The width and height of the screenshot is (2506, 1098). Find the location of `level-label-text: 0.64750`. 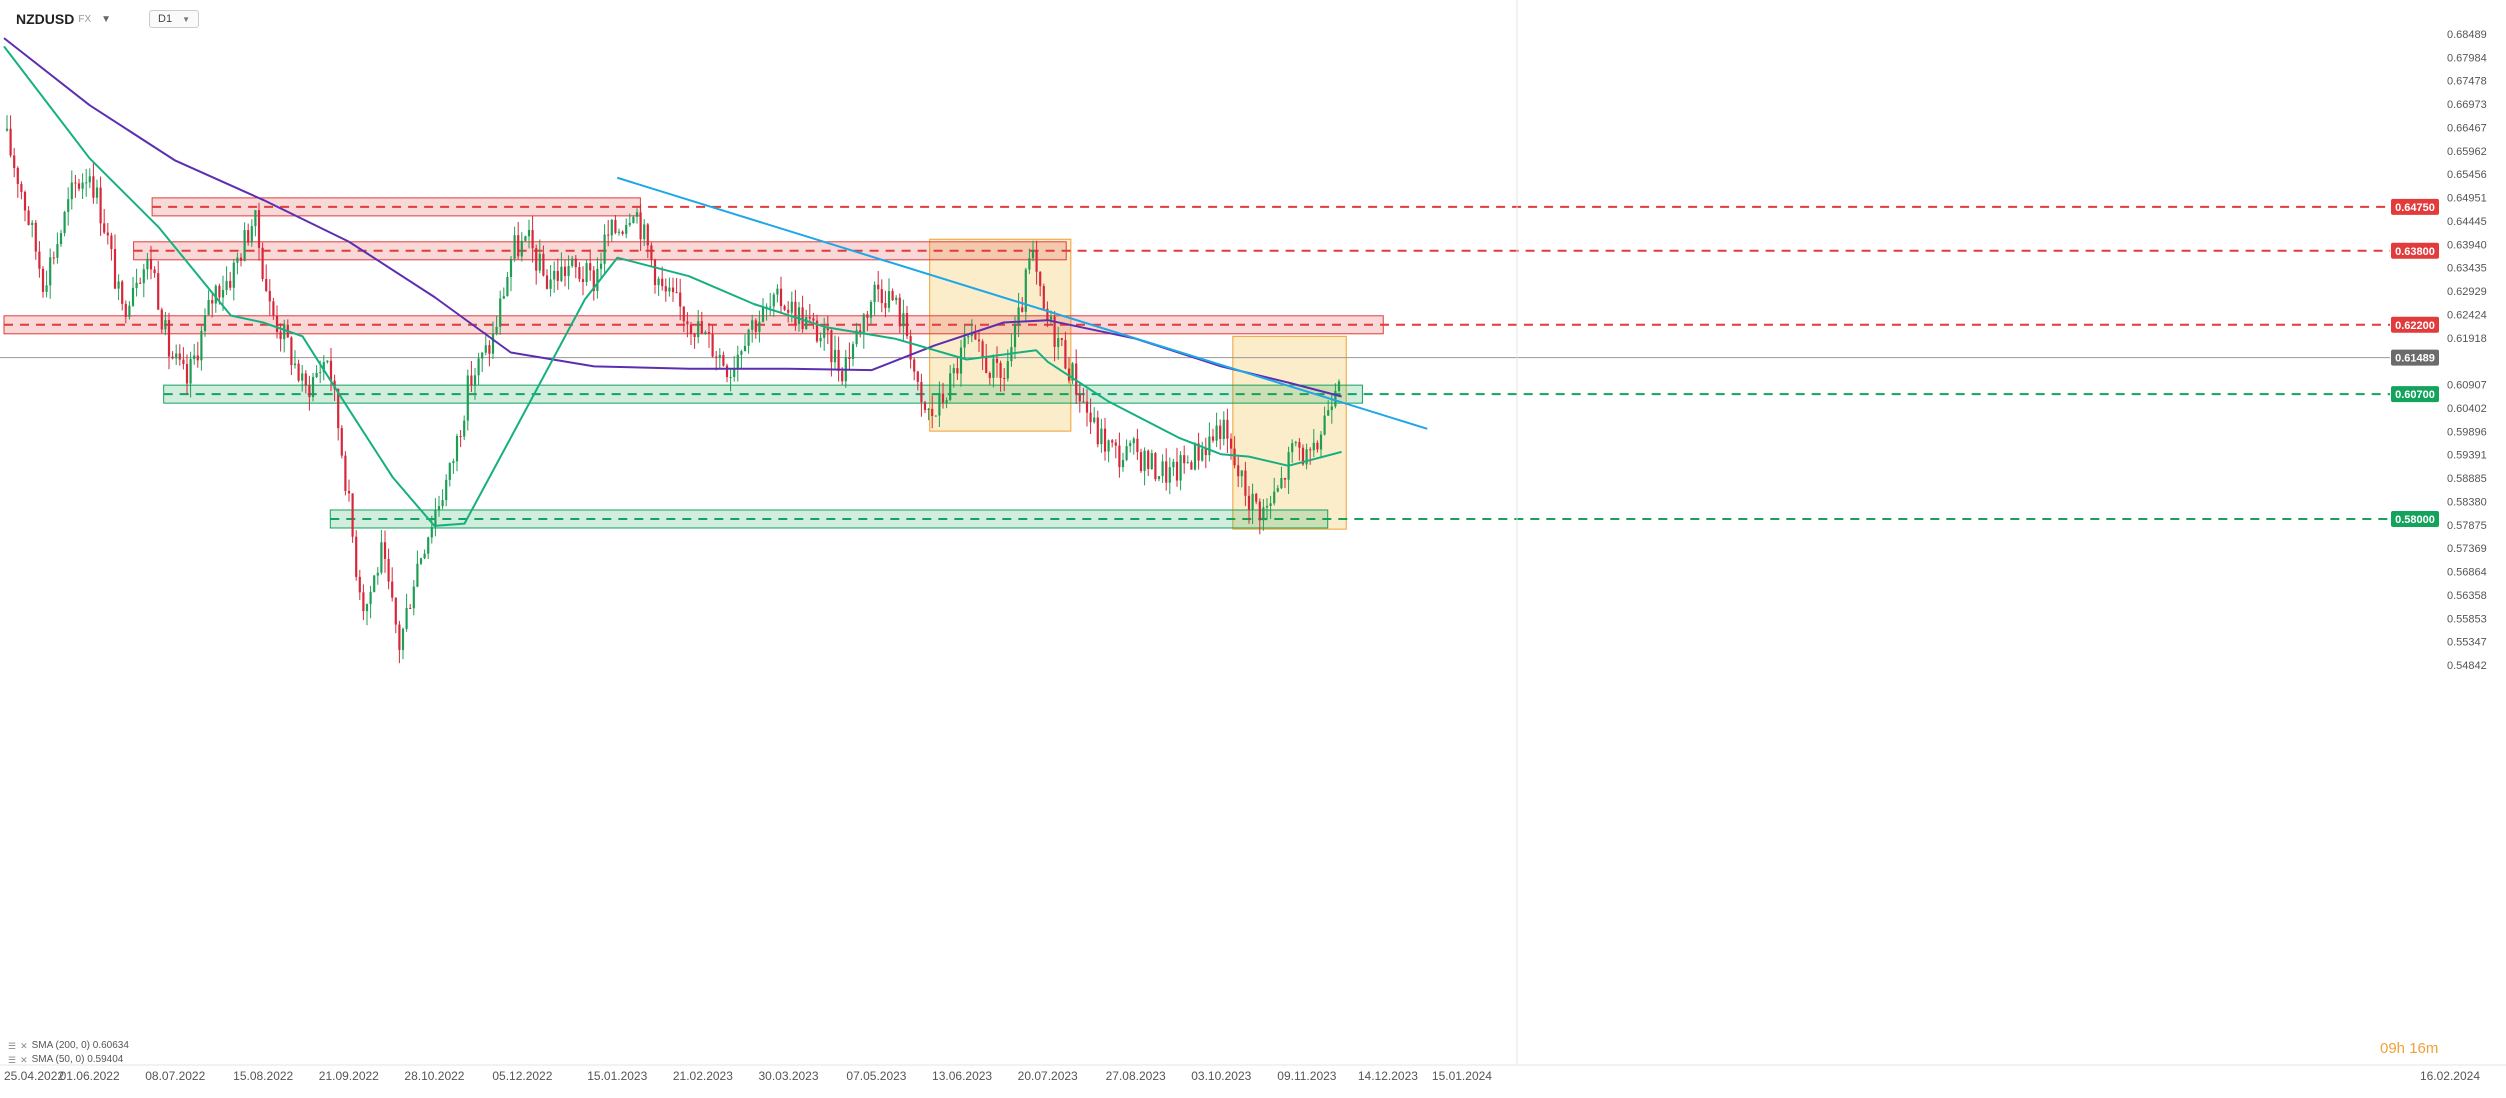

level-label-text: 0.64750 is located at coordinates (2415, 208).